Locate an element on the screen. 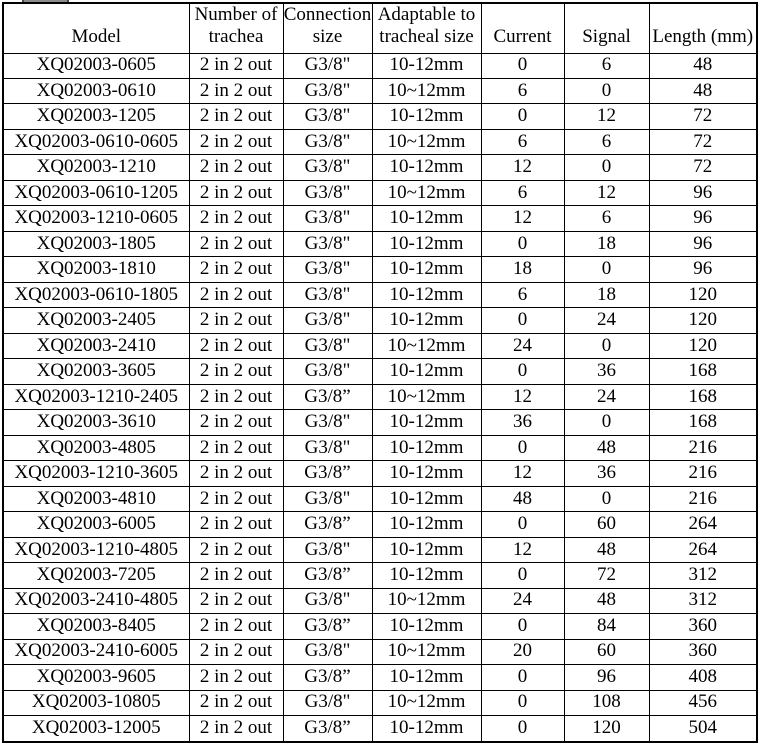 The image size is (758, 745). column-header-current: Current is located at coordinates (522, 28).